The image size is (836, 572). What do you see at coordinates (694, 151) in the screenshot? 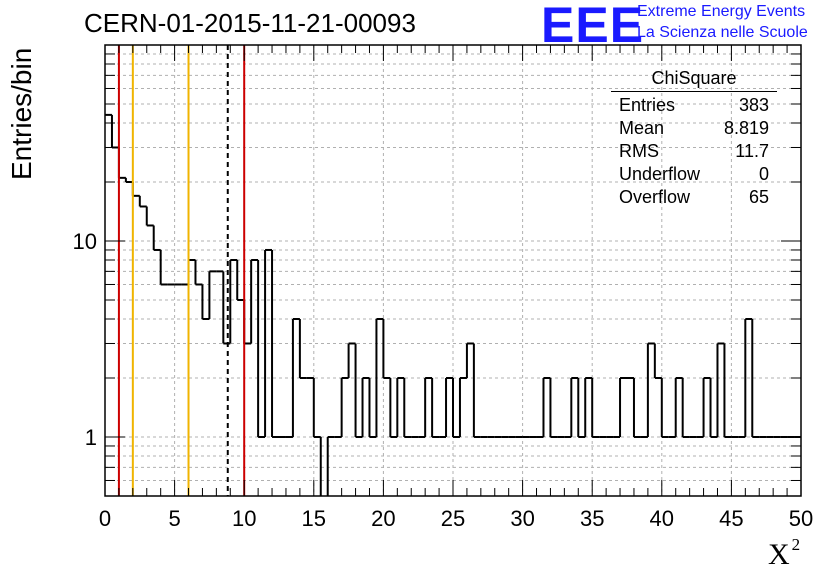
I see `stats-row-rms: RMS 11.7` at bounding box center [694, 151].